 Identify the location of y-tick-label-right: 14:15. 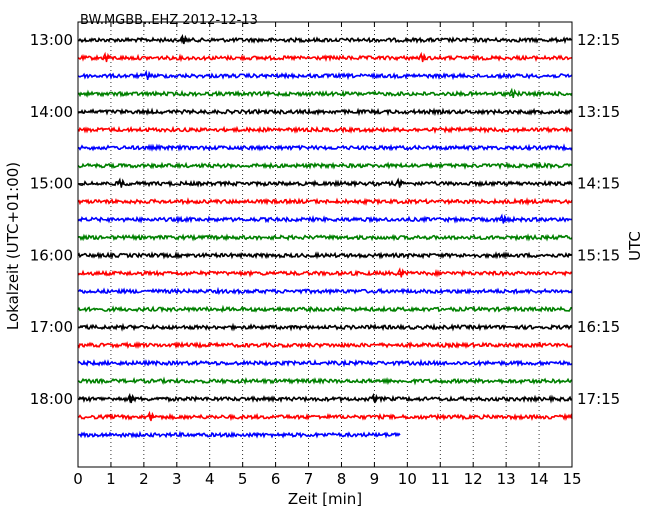
(598, 184).